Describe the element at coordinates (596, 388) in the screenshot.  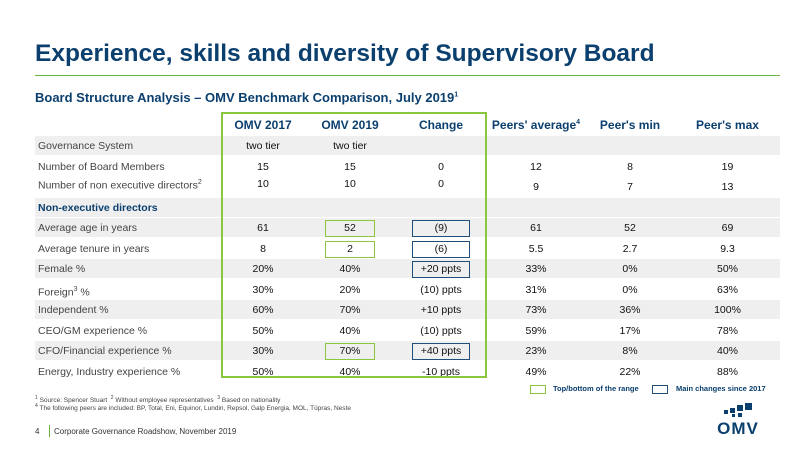
I see `legend-green-label: Top/bottom of the range` at that location.